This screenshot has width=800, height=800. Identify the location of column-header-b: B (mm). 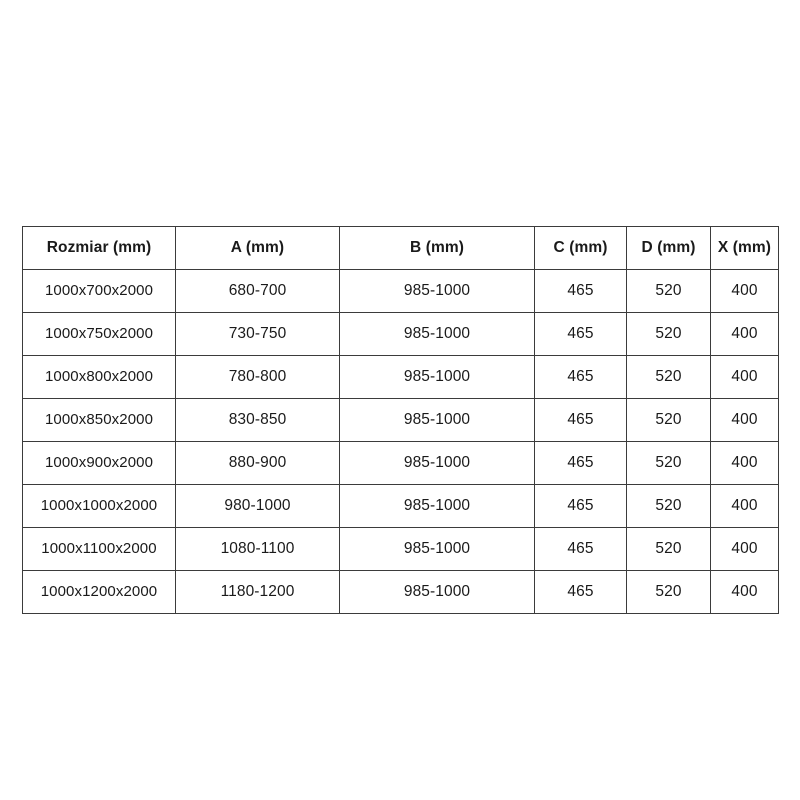
(437, 248).